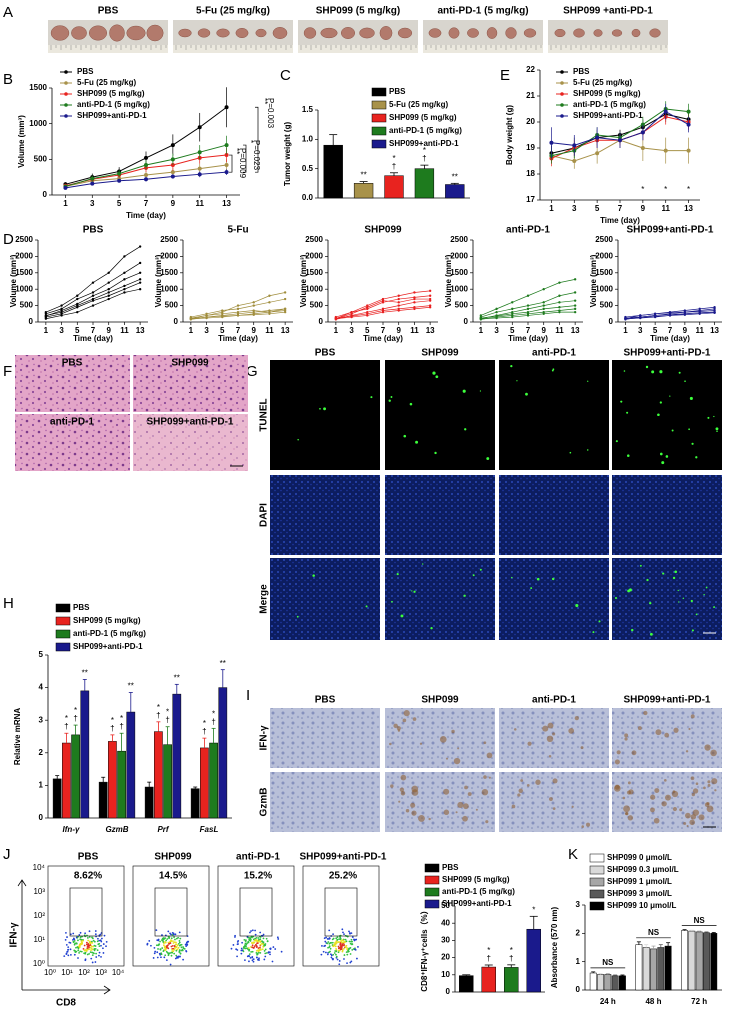 Image resolution: width=729 pixels, height=1014 pixels. What do you see at coordinates (325, 515) in the screenshot?
I see `fluorescence-image` at bounding box center [325, 515].